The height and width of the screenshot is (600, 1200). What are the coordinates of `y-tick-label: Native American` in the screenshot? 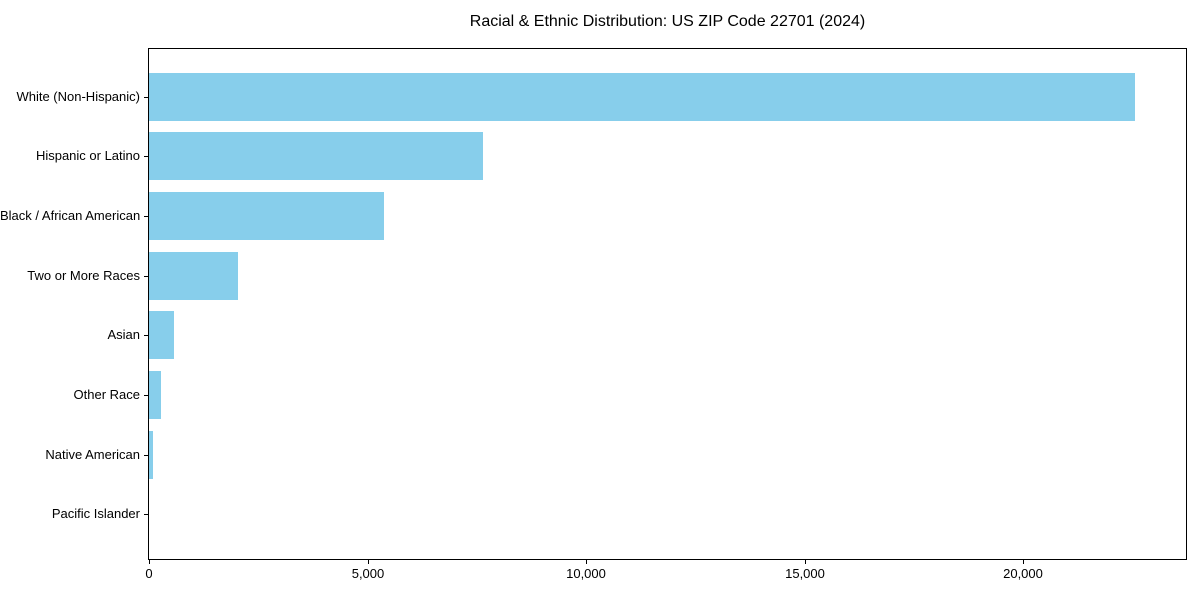 It's located at (92, 454).